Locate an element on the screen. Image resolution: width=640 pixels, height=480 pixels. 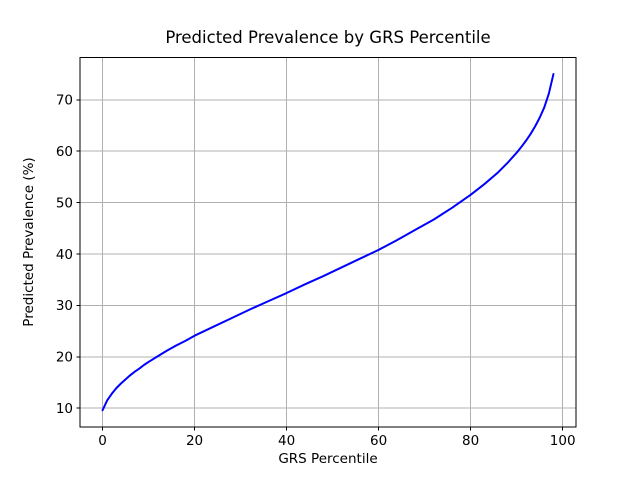
x-tick-label: 20 is located at coordinates (194, 441).